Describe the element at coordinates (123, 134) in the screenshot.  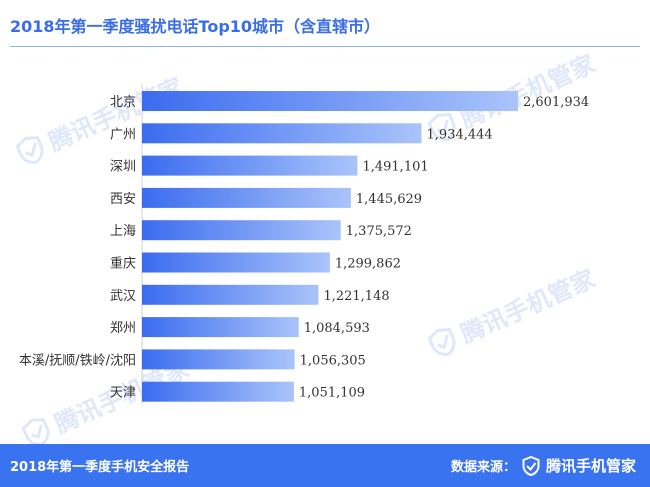
I see `category-label: 广州` at that location.